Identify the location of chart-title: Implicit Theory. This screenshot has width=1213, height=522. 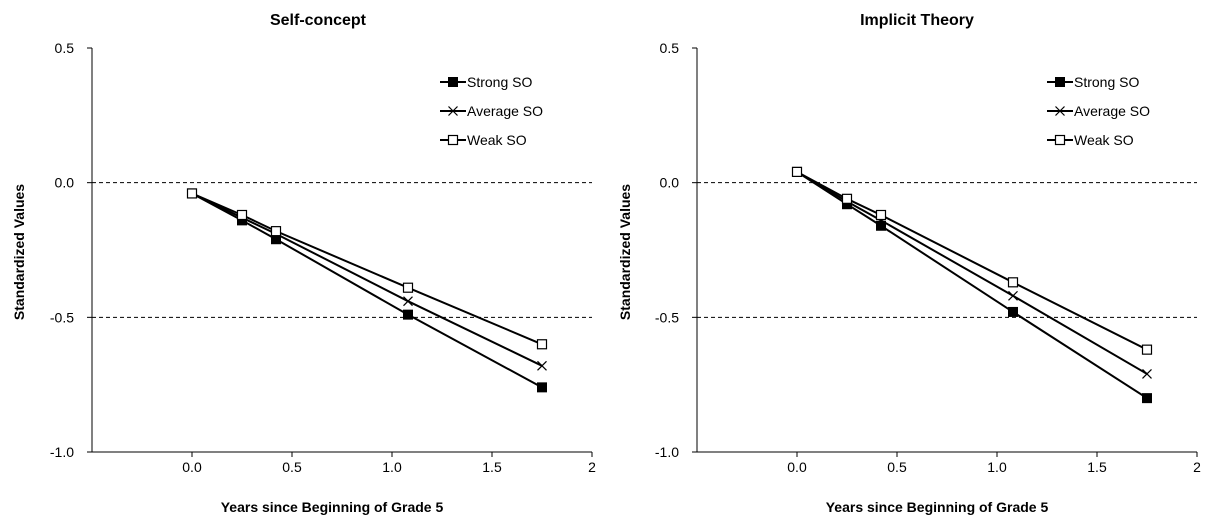
(917, 20).